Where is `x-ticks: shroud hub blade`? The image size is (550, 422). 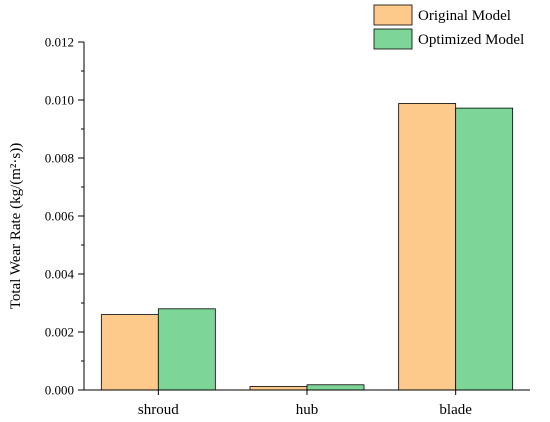 x-ticks: shroud hub blade is located at coordinates (305, 404).